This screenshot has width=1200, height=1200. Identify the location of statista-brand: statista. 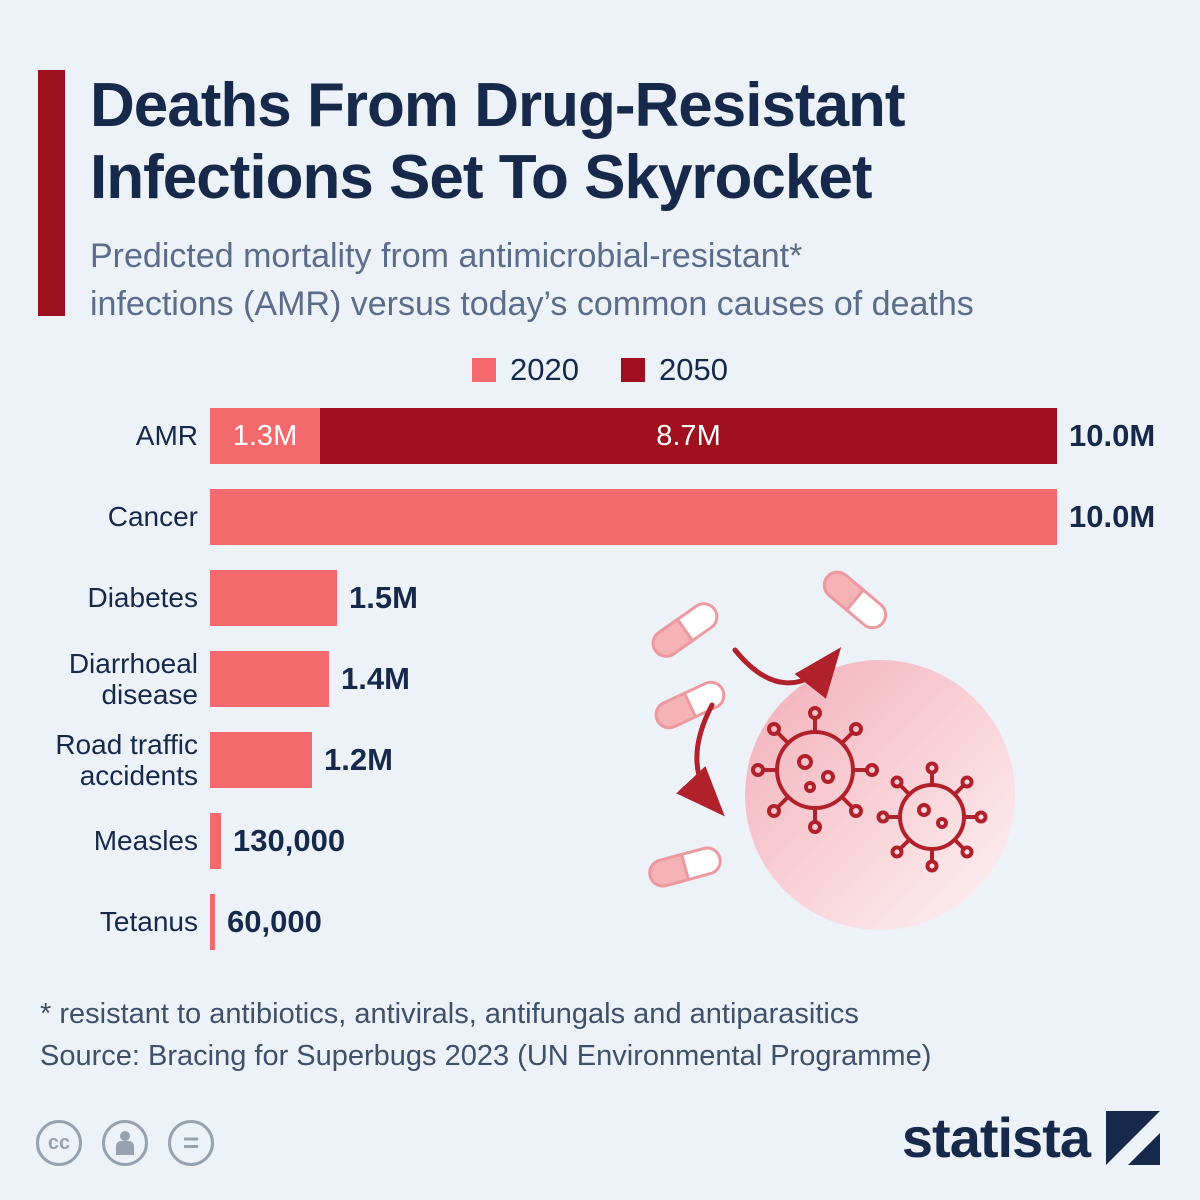
(1031, 1137).